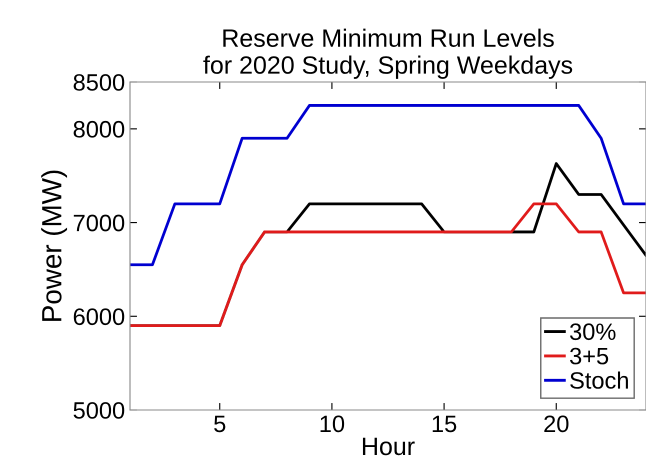 The width and height of the screenshot is (646, 467). I want to click on y-tick-label: 8000, so click(99, 129).